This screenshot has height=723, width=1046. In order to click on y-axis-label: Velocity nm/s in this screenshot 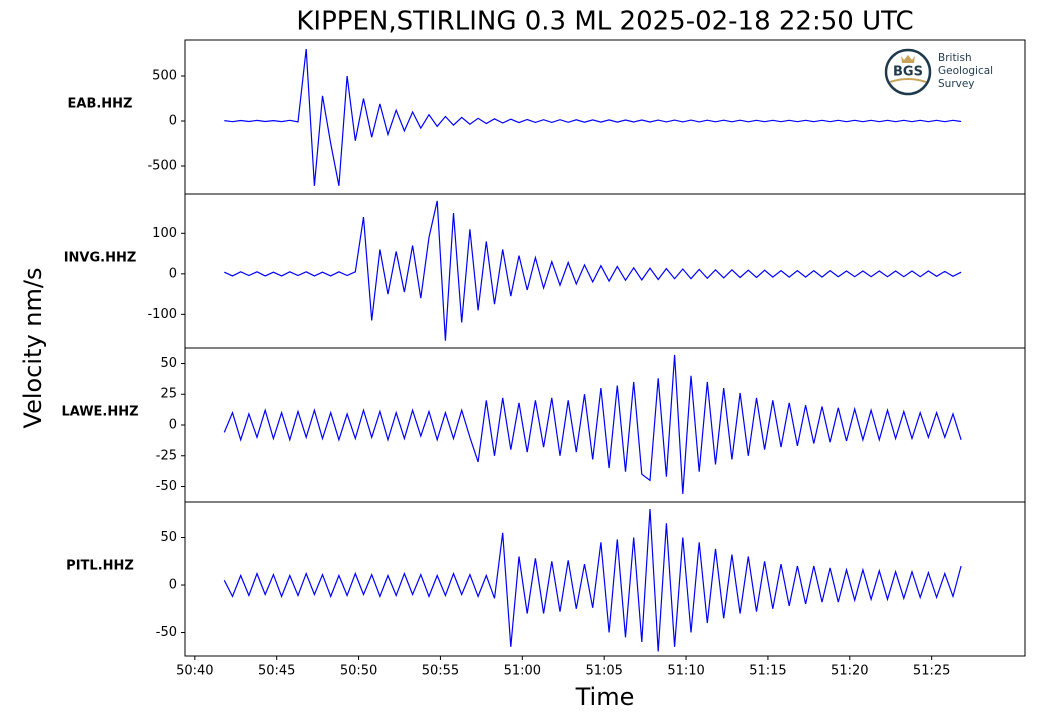, I will do `click(33, 348)`.